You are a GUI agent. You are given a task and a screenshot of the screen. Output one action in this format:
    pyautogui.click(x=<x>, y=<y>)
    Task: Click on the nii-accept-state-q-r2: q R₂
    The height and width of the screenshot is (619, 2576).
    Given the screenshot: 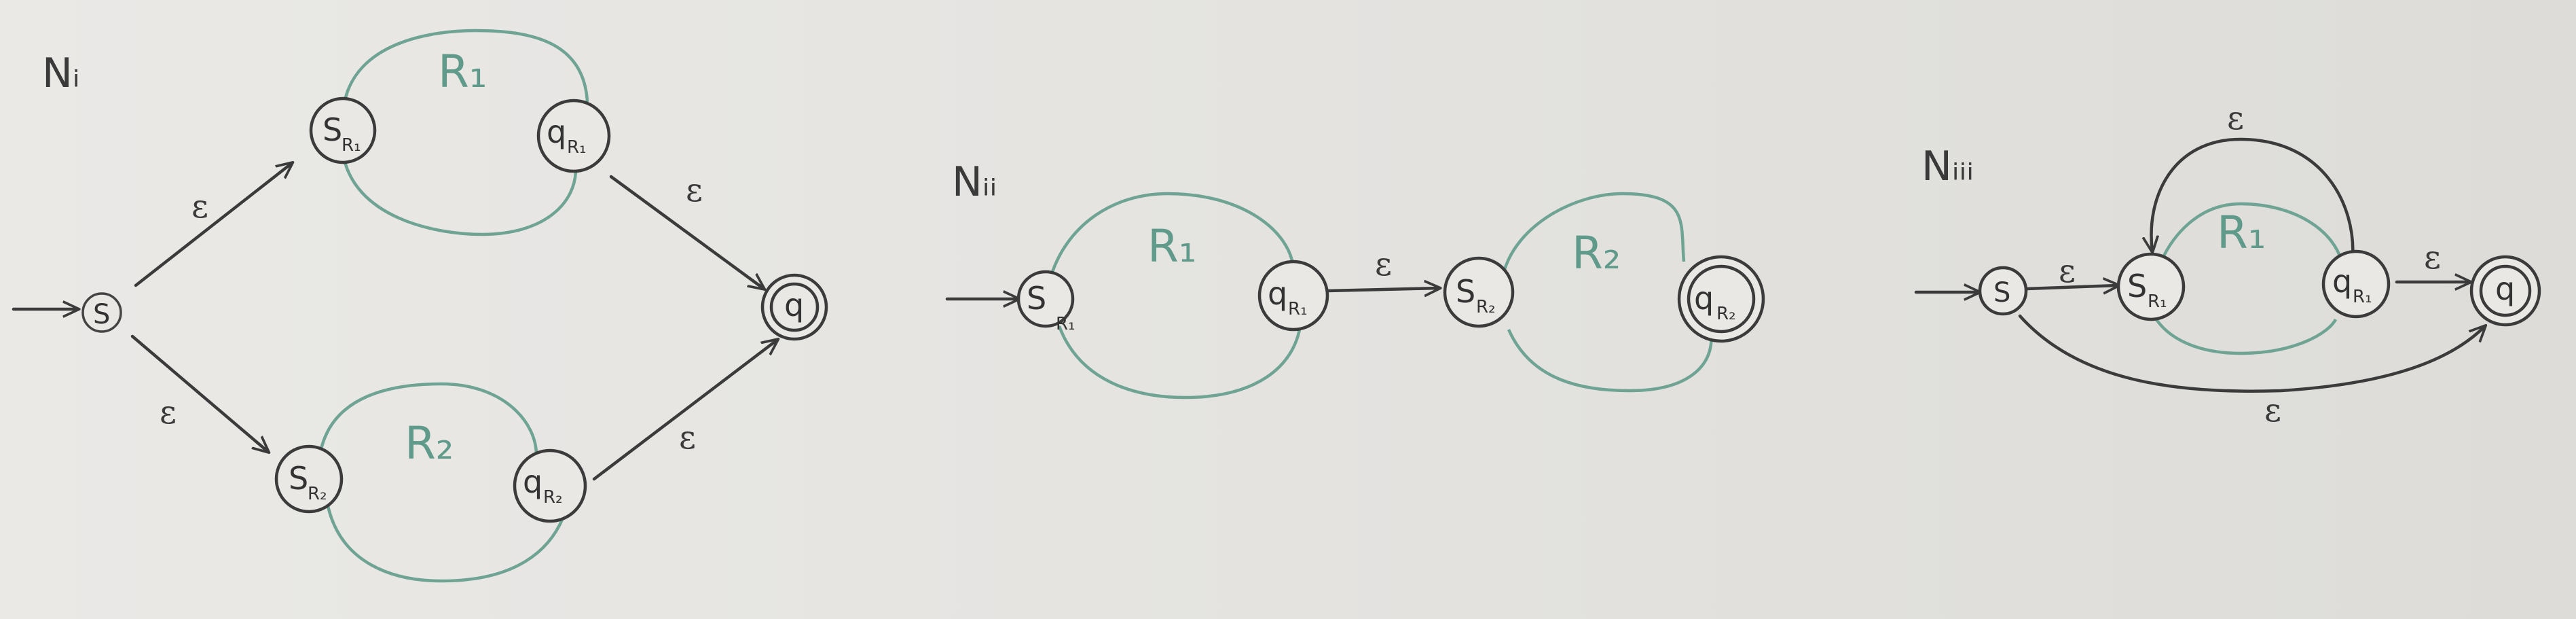 What is the action you would take?
    pyautogui.click(x=1721, y=299)
    